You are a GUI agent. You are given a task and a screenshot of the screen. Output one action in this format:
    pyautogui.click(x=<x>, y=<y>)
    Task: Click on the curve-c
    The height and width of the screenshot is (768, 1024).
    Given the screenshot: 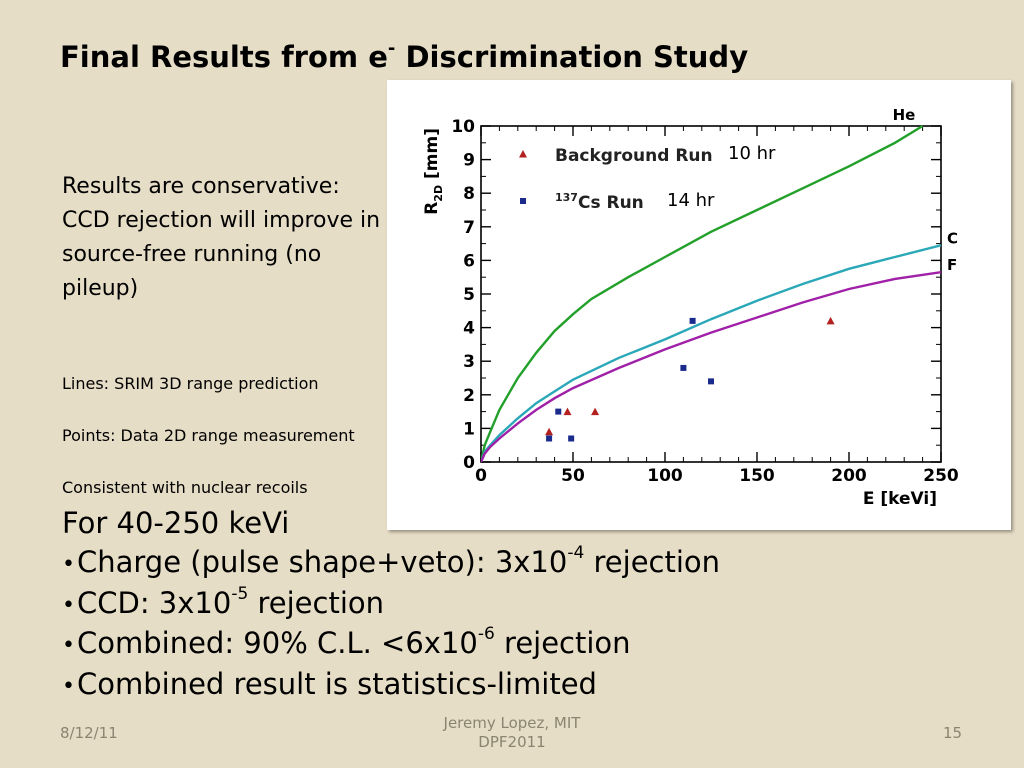 What is the action you would take?
    pyautogui.click(x=711, y=353)
    